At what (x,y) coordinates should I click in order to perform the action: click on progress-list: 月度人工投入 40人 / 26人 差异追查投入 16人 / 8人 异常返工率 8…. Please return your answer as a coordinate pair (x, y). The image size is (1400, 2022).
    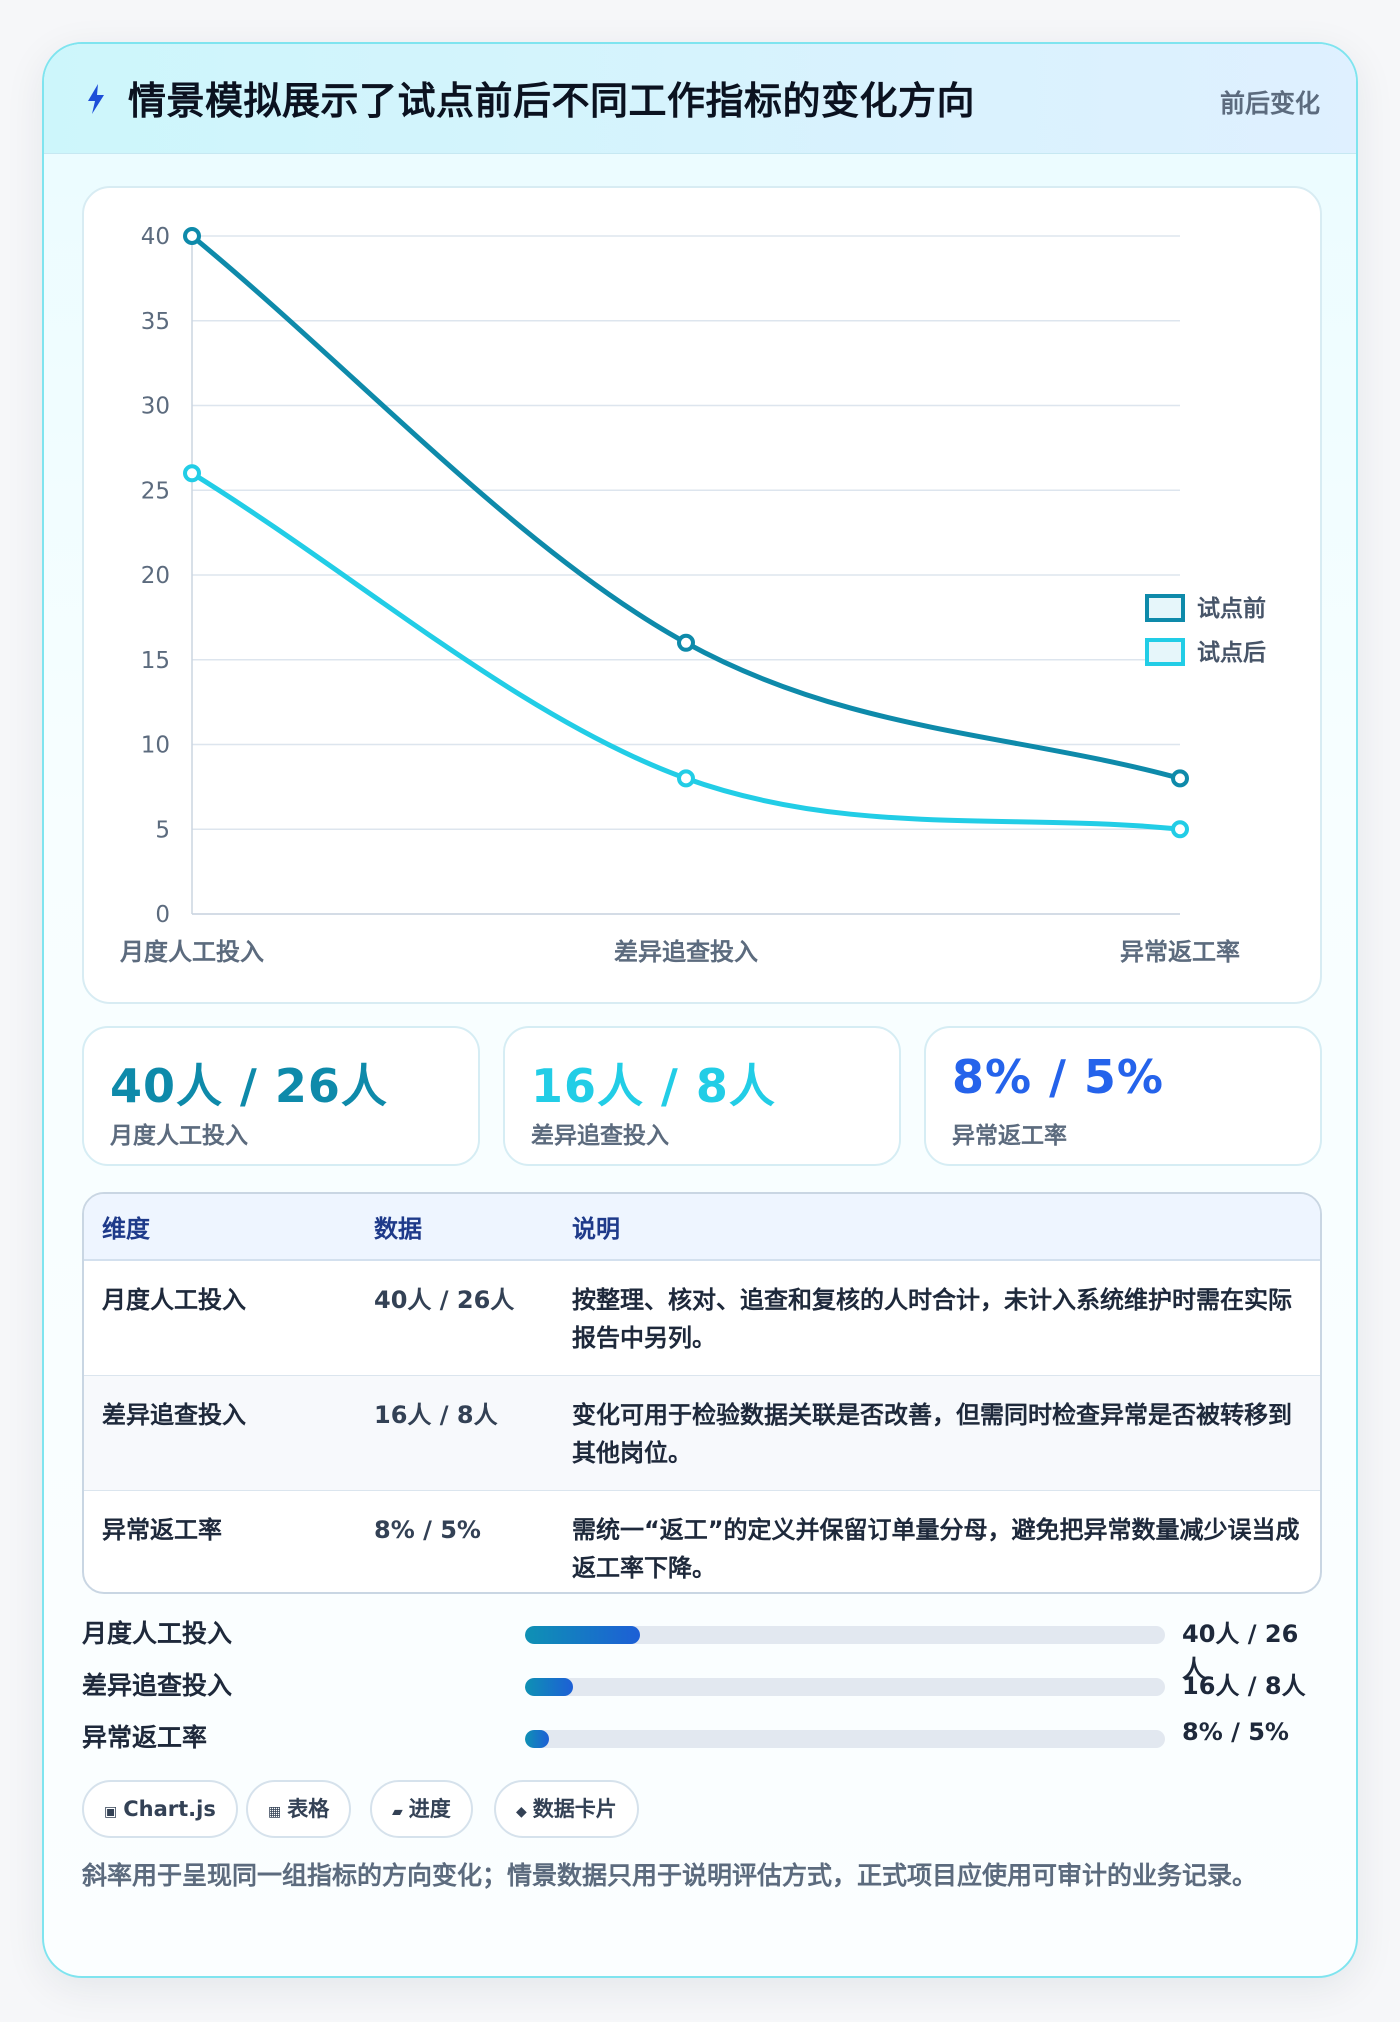
    Looking at the image, I should click on (702, 1694).